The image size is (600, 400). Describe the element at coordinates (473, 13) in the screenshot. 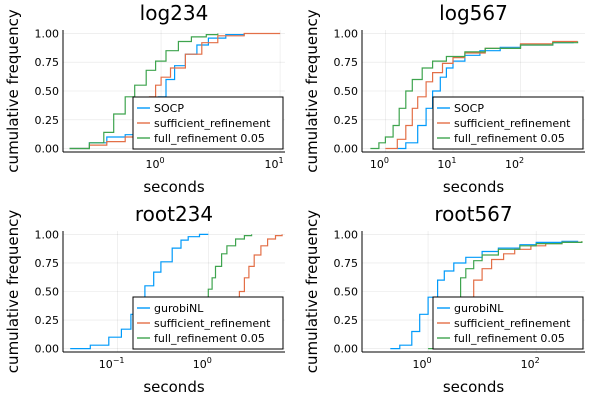

I see `chart-title: log567` at that location.